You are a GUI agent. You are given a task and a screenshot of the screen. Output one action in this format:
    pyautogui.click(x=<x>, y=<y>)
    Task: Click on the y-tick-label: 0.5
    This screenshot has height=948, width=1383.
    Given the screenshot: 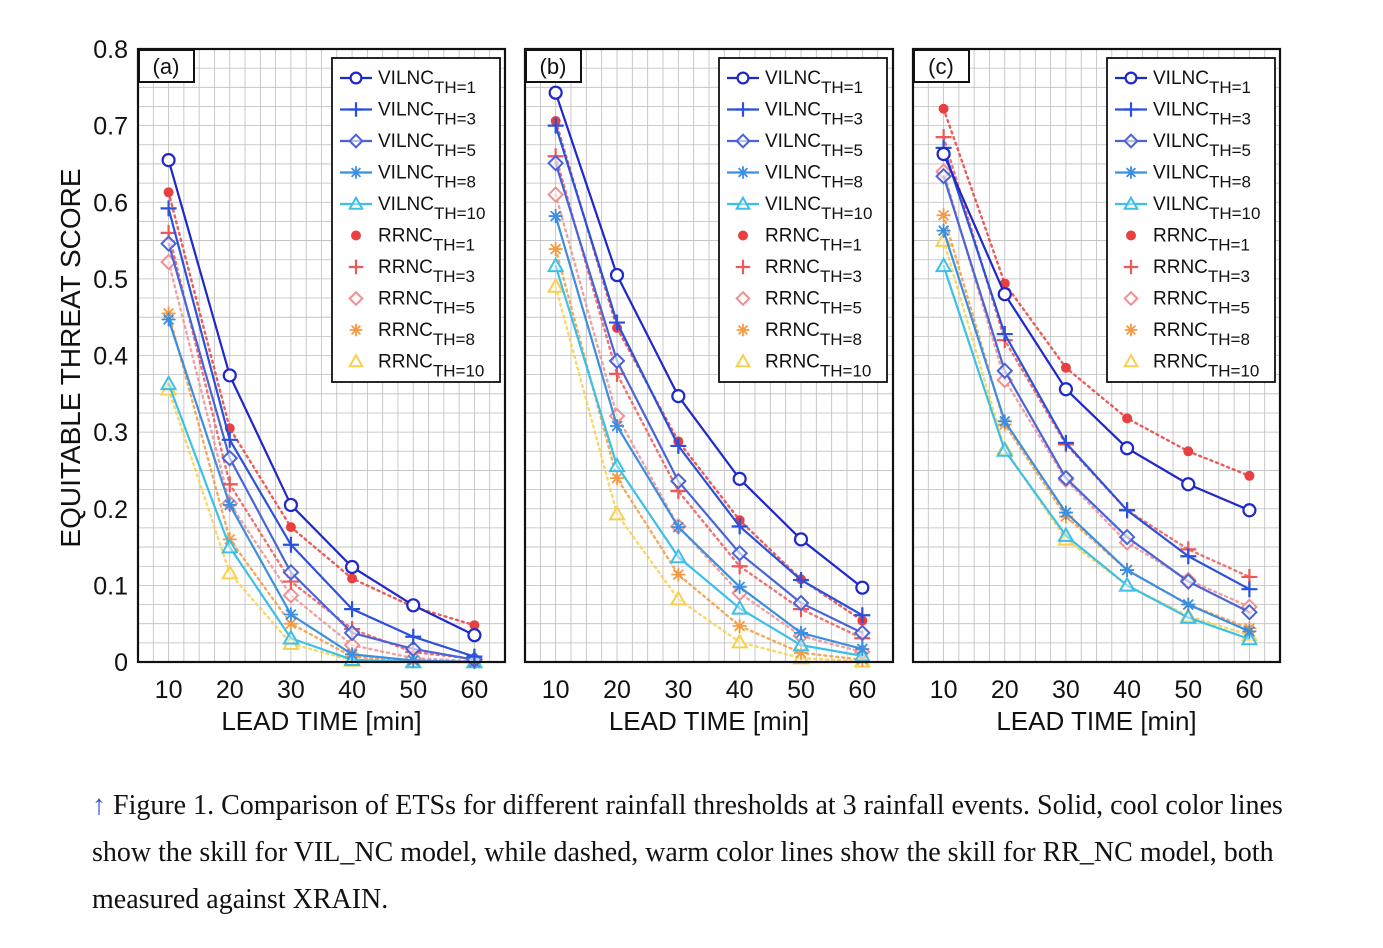 What is the action you would take?
    pyautogui.click(x=110, y=280)
    